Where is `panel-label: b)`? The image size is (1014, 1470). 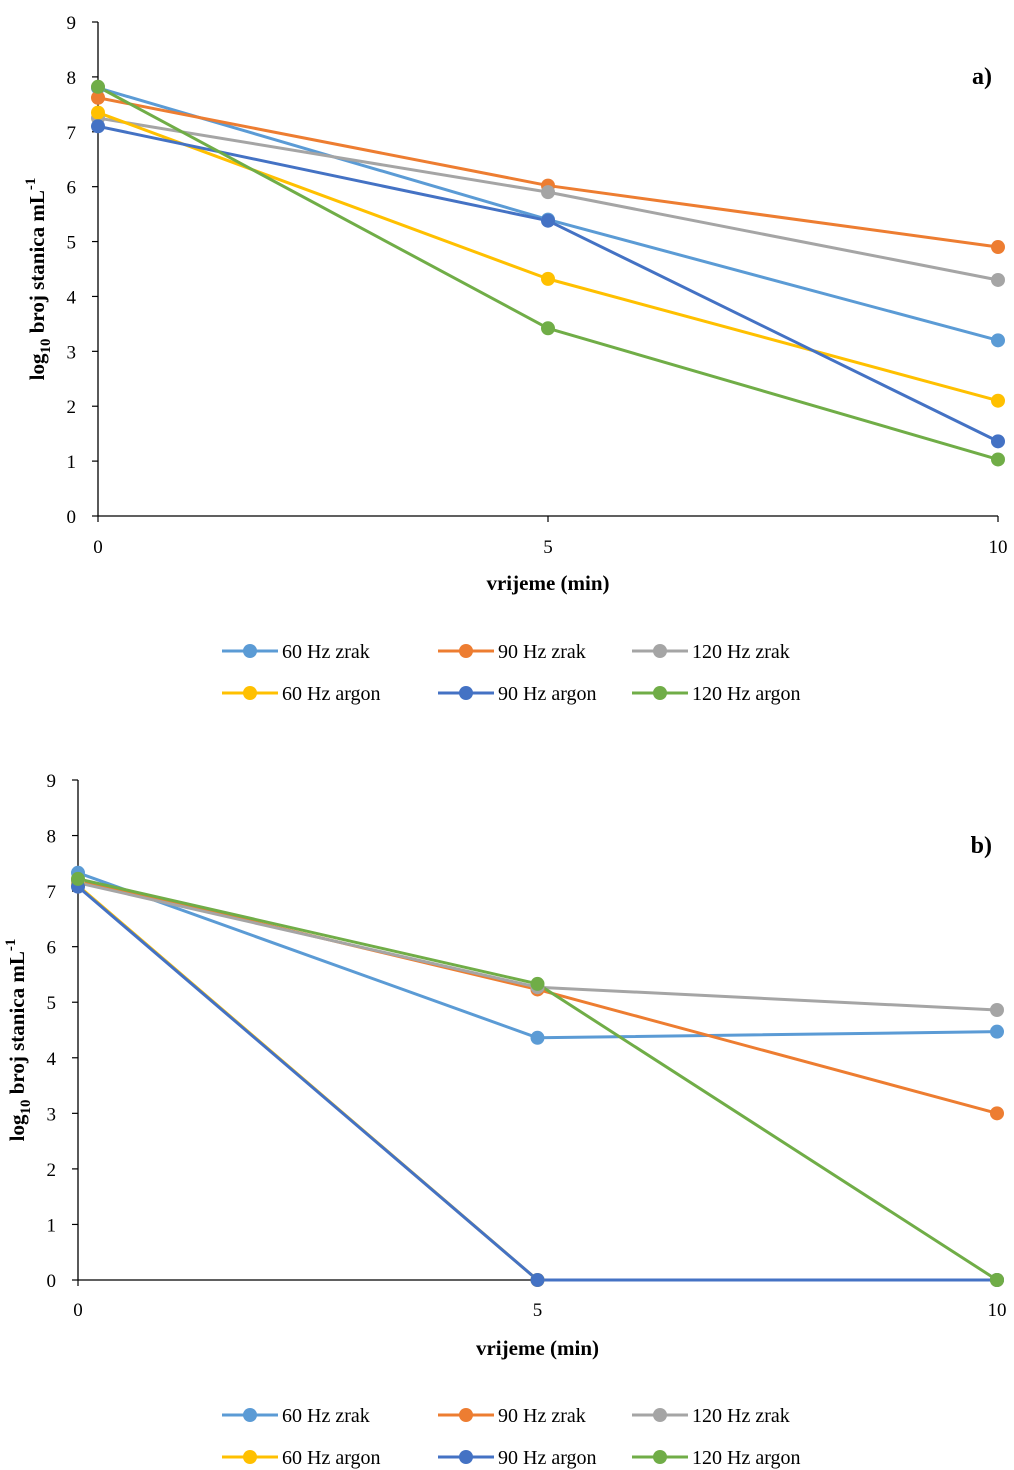 panel-label: b) is located at coordinates (981, 846).